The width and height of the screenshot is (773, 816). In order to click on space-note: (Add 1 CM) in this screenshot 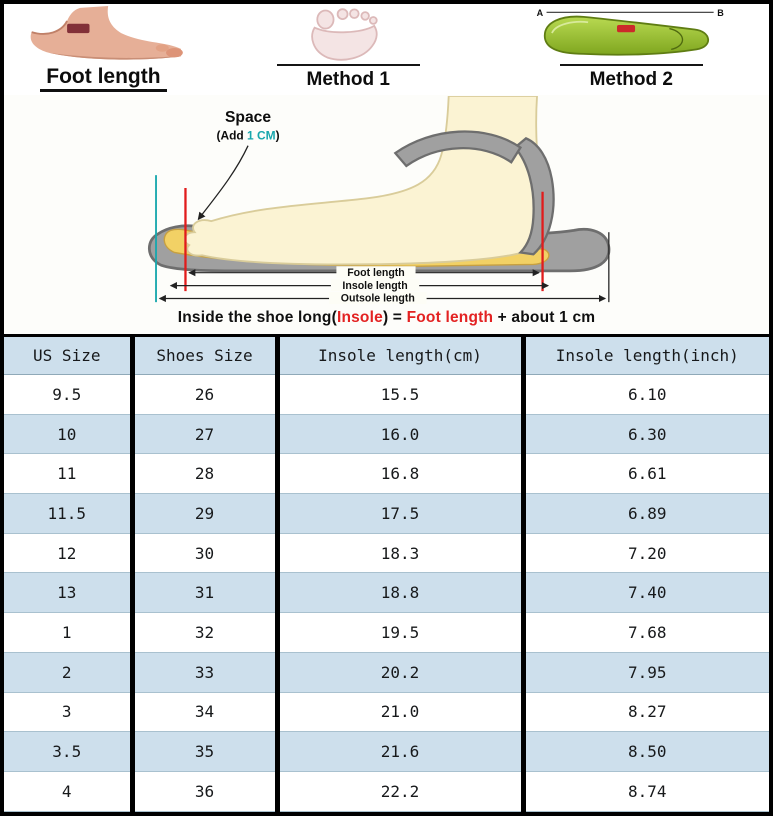, I will do `click(248, 135)`.